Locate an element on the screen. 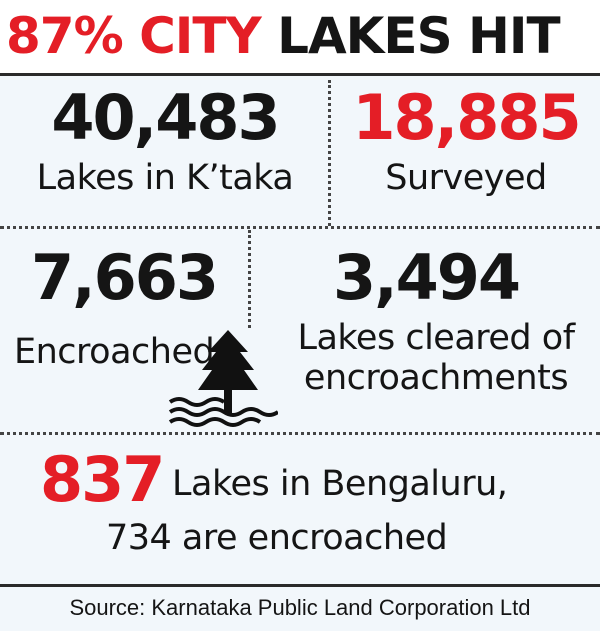  stat-lakes-karnataka-value: 40,483 is located at coordinates (165, 117).